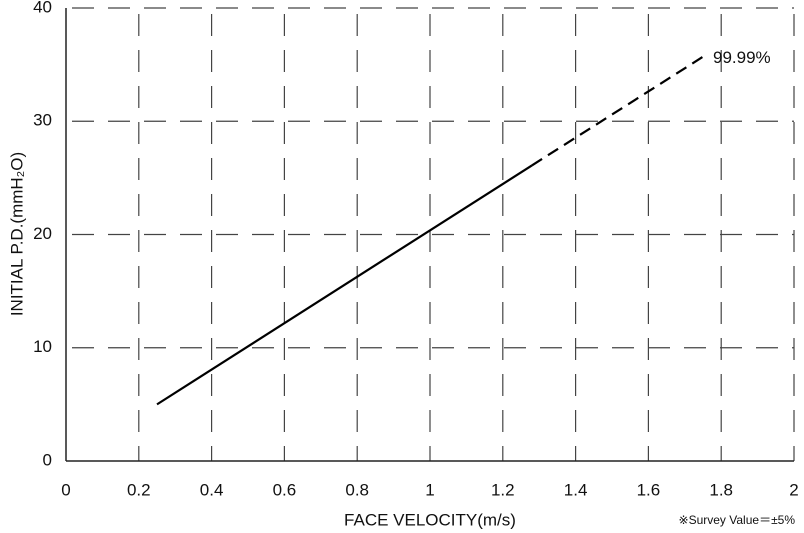 The height and width of the screenshot is (533, 804). Describe the element at coordinates (139, 489) in the screenshot. I see `x-tick-label: 0.2` at that location.